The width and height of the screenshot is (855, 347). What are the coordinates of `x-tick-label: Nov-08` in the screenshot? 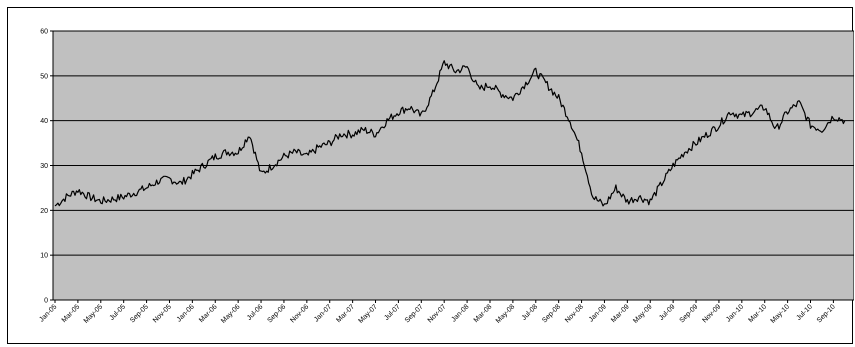 It's located at (574, 313).